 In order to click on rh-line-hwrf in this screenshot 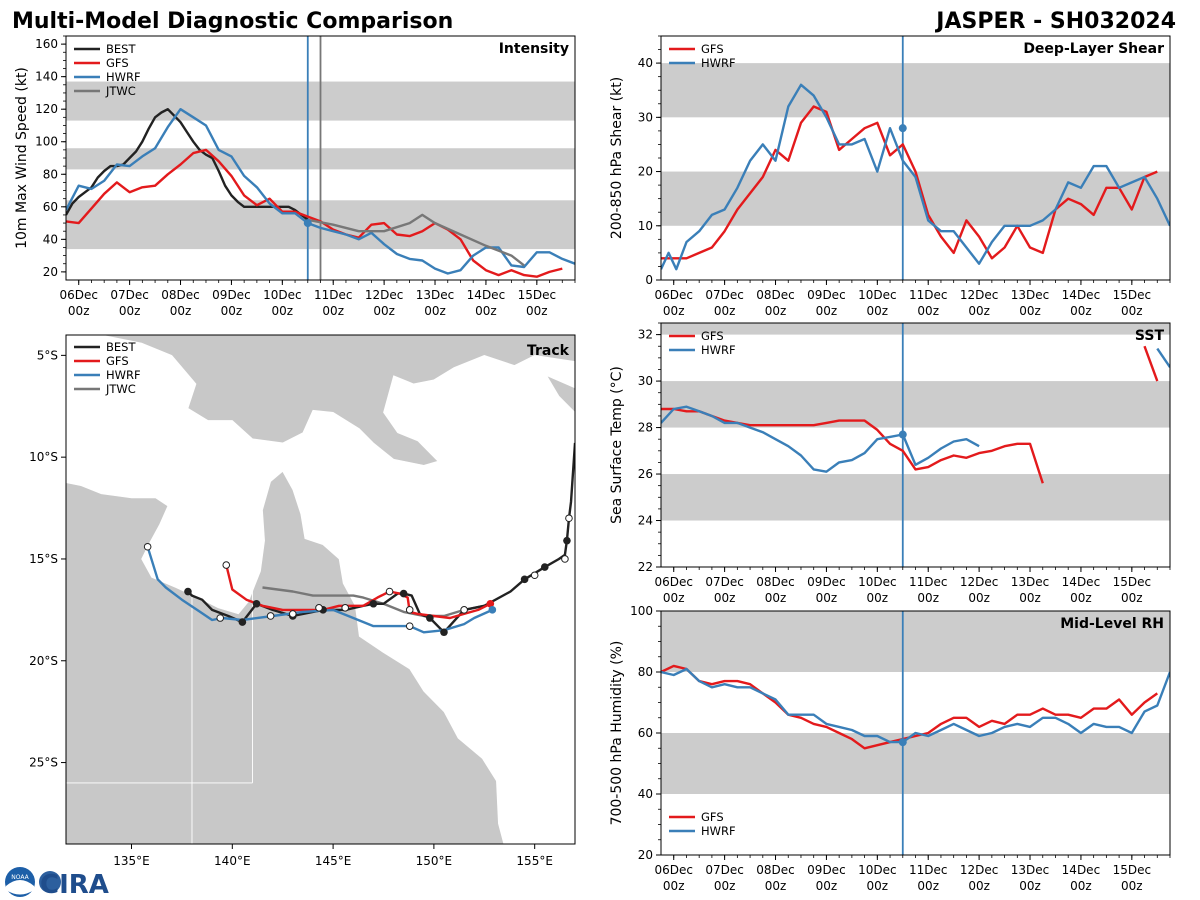, I will do `click(915, 705)`.